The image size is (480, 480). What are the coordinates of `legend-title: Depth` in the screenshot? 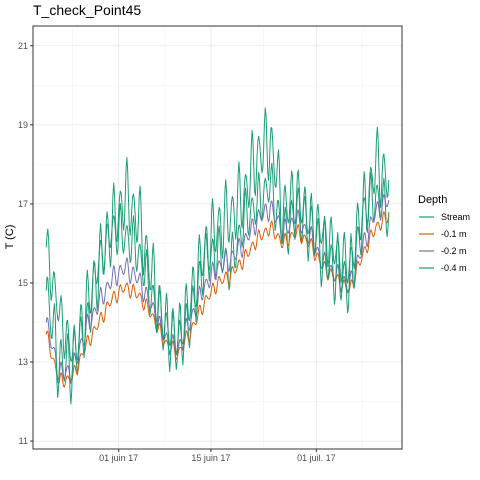 It's located at (432, 200).